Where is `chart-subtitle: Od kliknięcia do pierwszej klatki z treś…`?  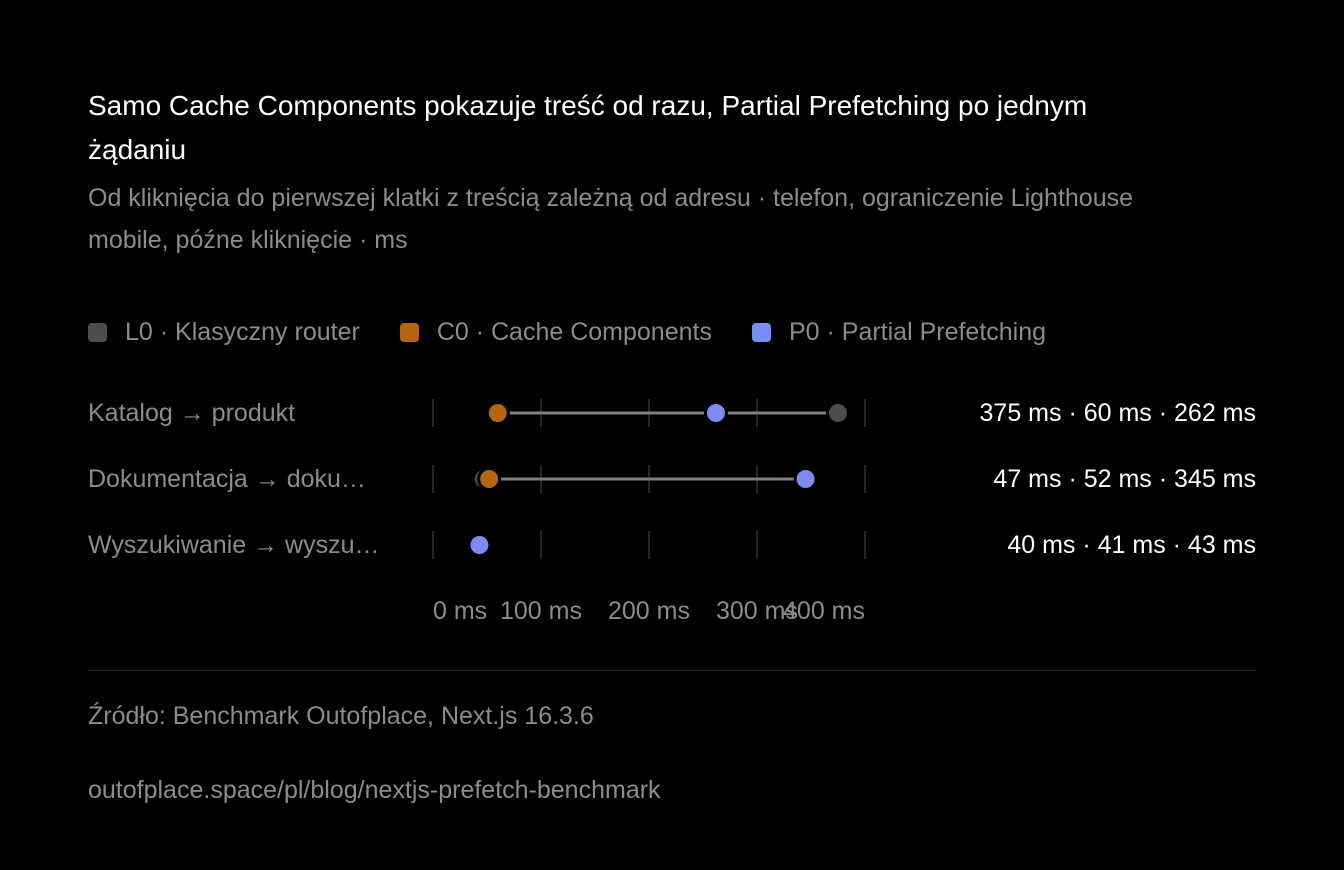 chart-subtitle: Od kliknięcia do pierwszej klatki z treś… is located at coordinates (611, 219).